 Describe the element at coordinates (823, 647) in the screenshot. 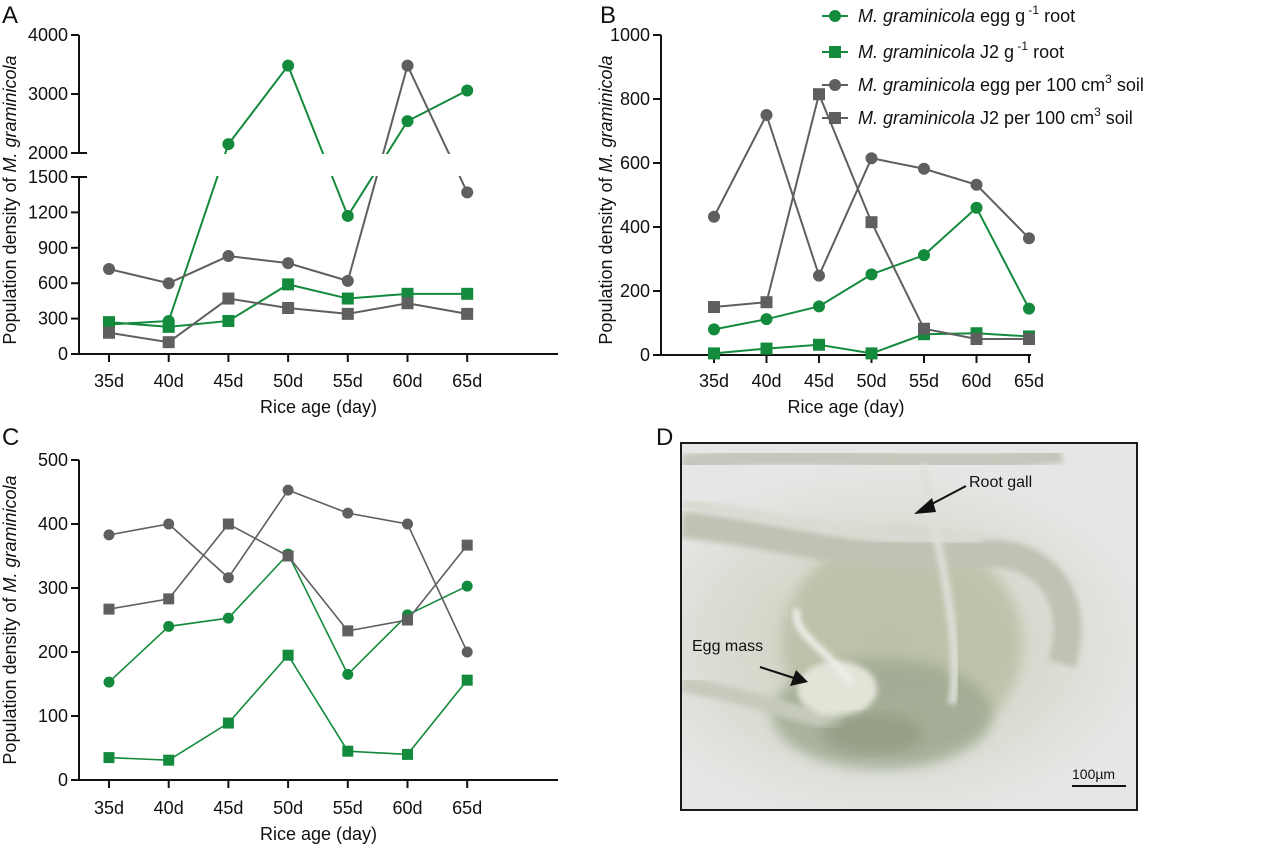

I see `root-hair` at that location.